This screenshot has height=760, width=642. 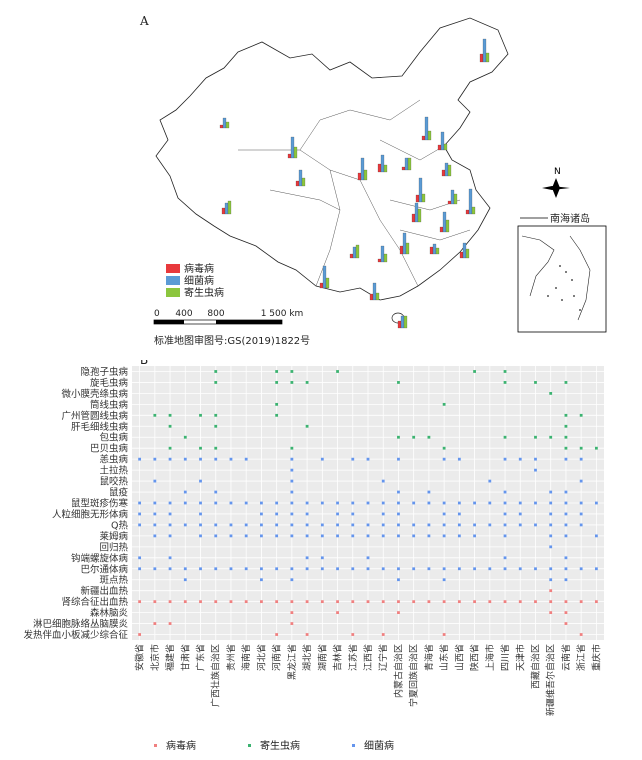 I want to click on x-tick-label: 江苏省, so click(x=353, y=657).